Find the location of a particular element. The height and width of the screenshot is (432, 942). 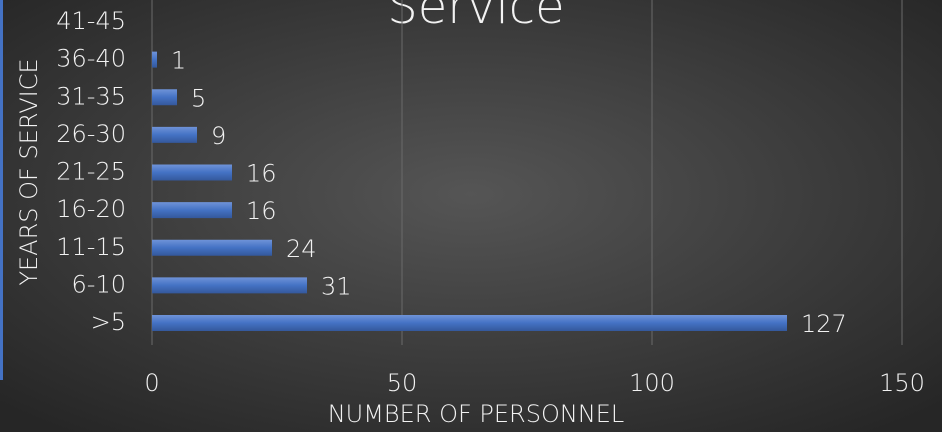

x-tick-label: 50 is located at coordinates (402, 383).